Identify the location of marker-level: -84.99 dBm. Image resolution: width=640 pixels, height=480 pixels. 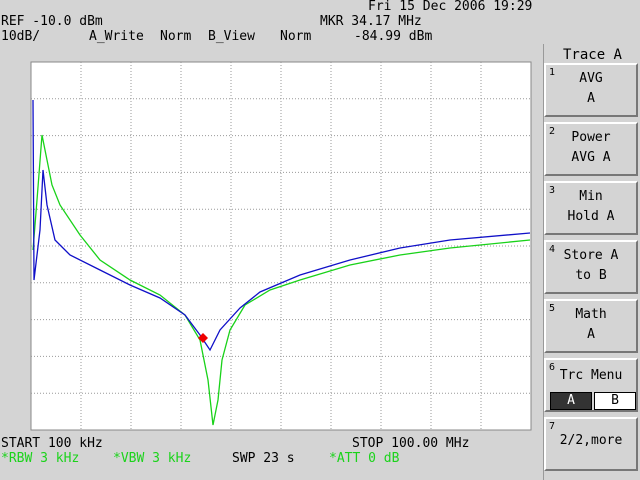
(393, 36).